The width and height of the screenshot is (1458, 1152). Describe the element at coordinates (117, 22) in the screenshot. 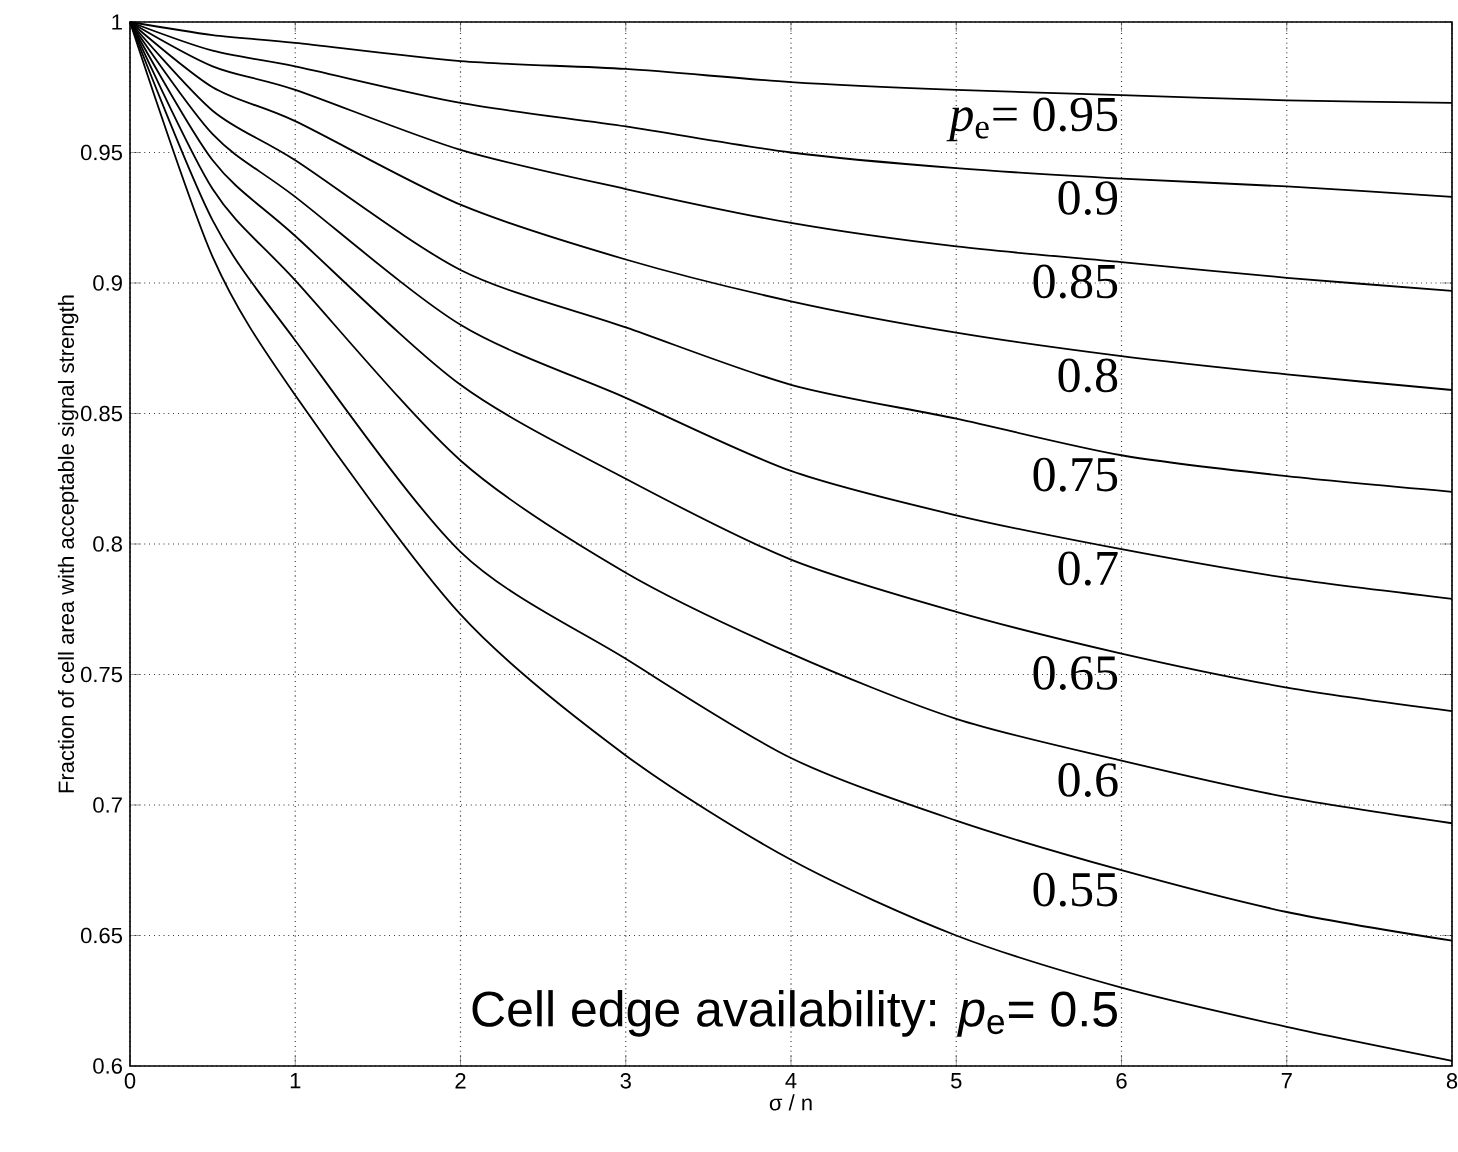

I see `y-tick-label: 1` at that location.